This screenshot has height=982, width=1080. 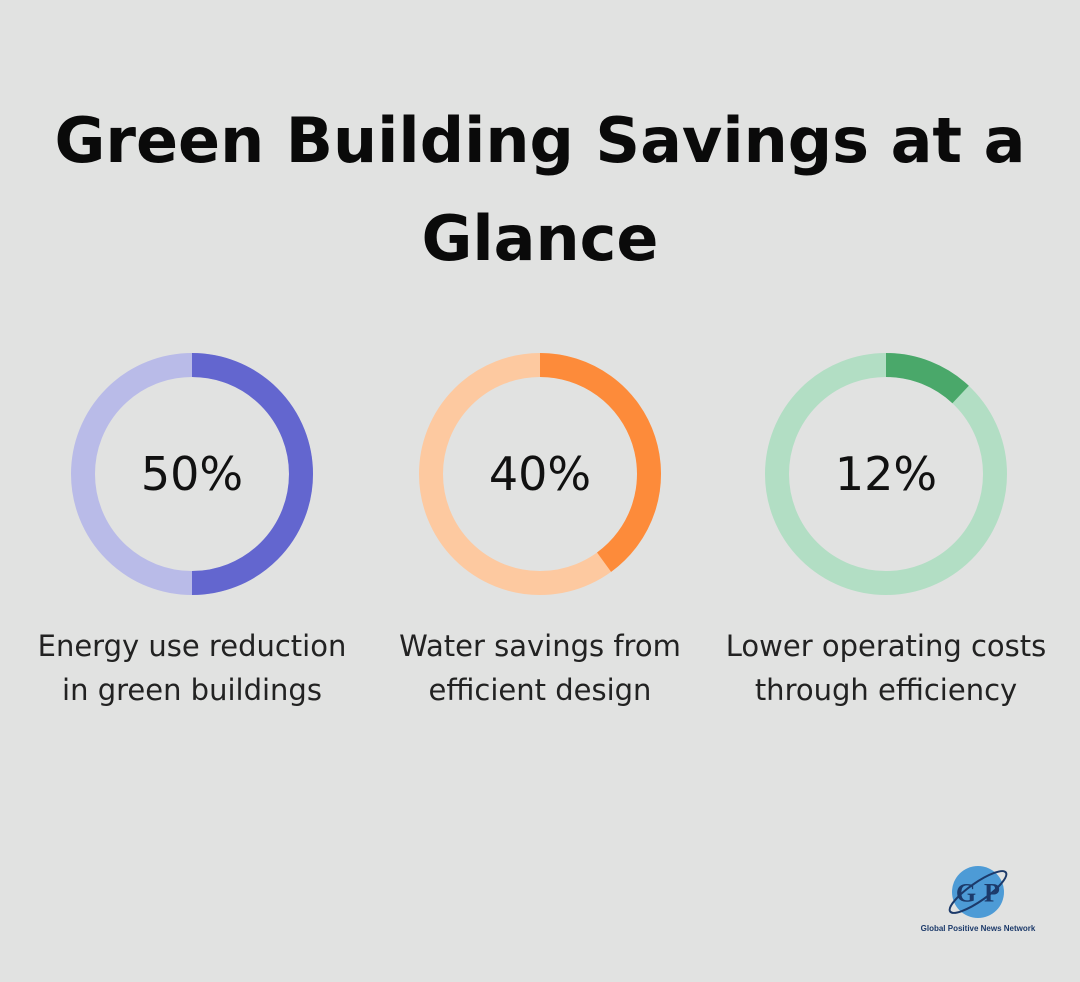 I want to click on caption: Lower operating costs through efficiency, so click(x=886, y=668).